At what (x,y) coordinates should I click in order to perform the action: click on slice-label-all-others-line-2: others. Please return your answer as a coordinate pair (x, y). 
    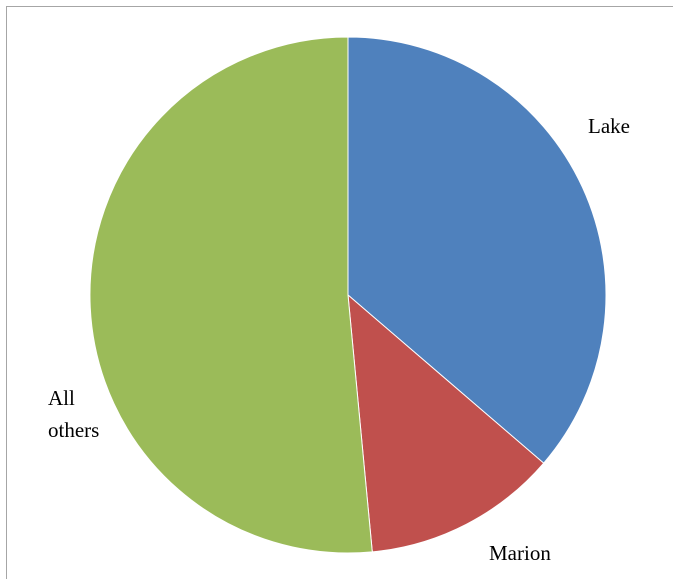
    Looking at the image, I should click on (73, 430).